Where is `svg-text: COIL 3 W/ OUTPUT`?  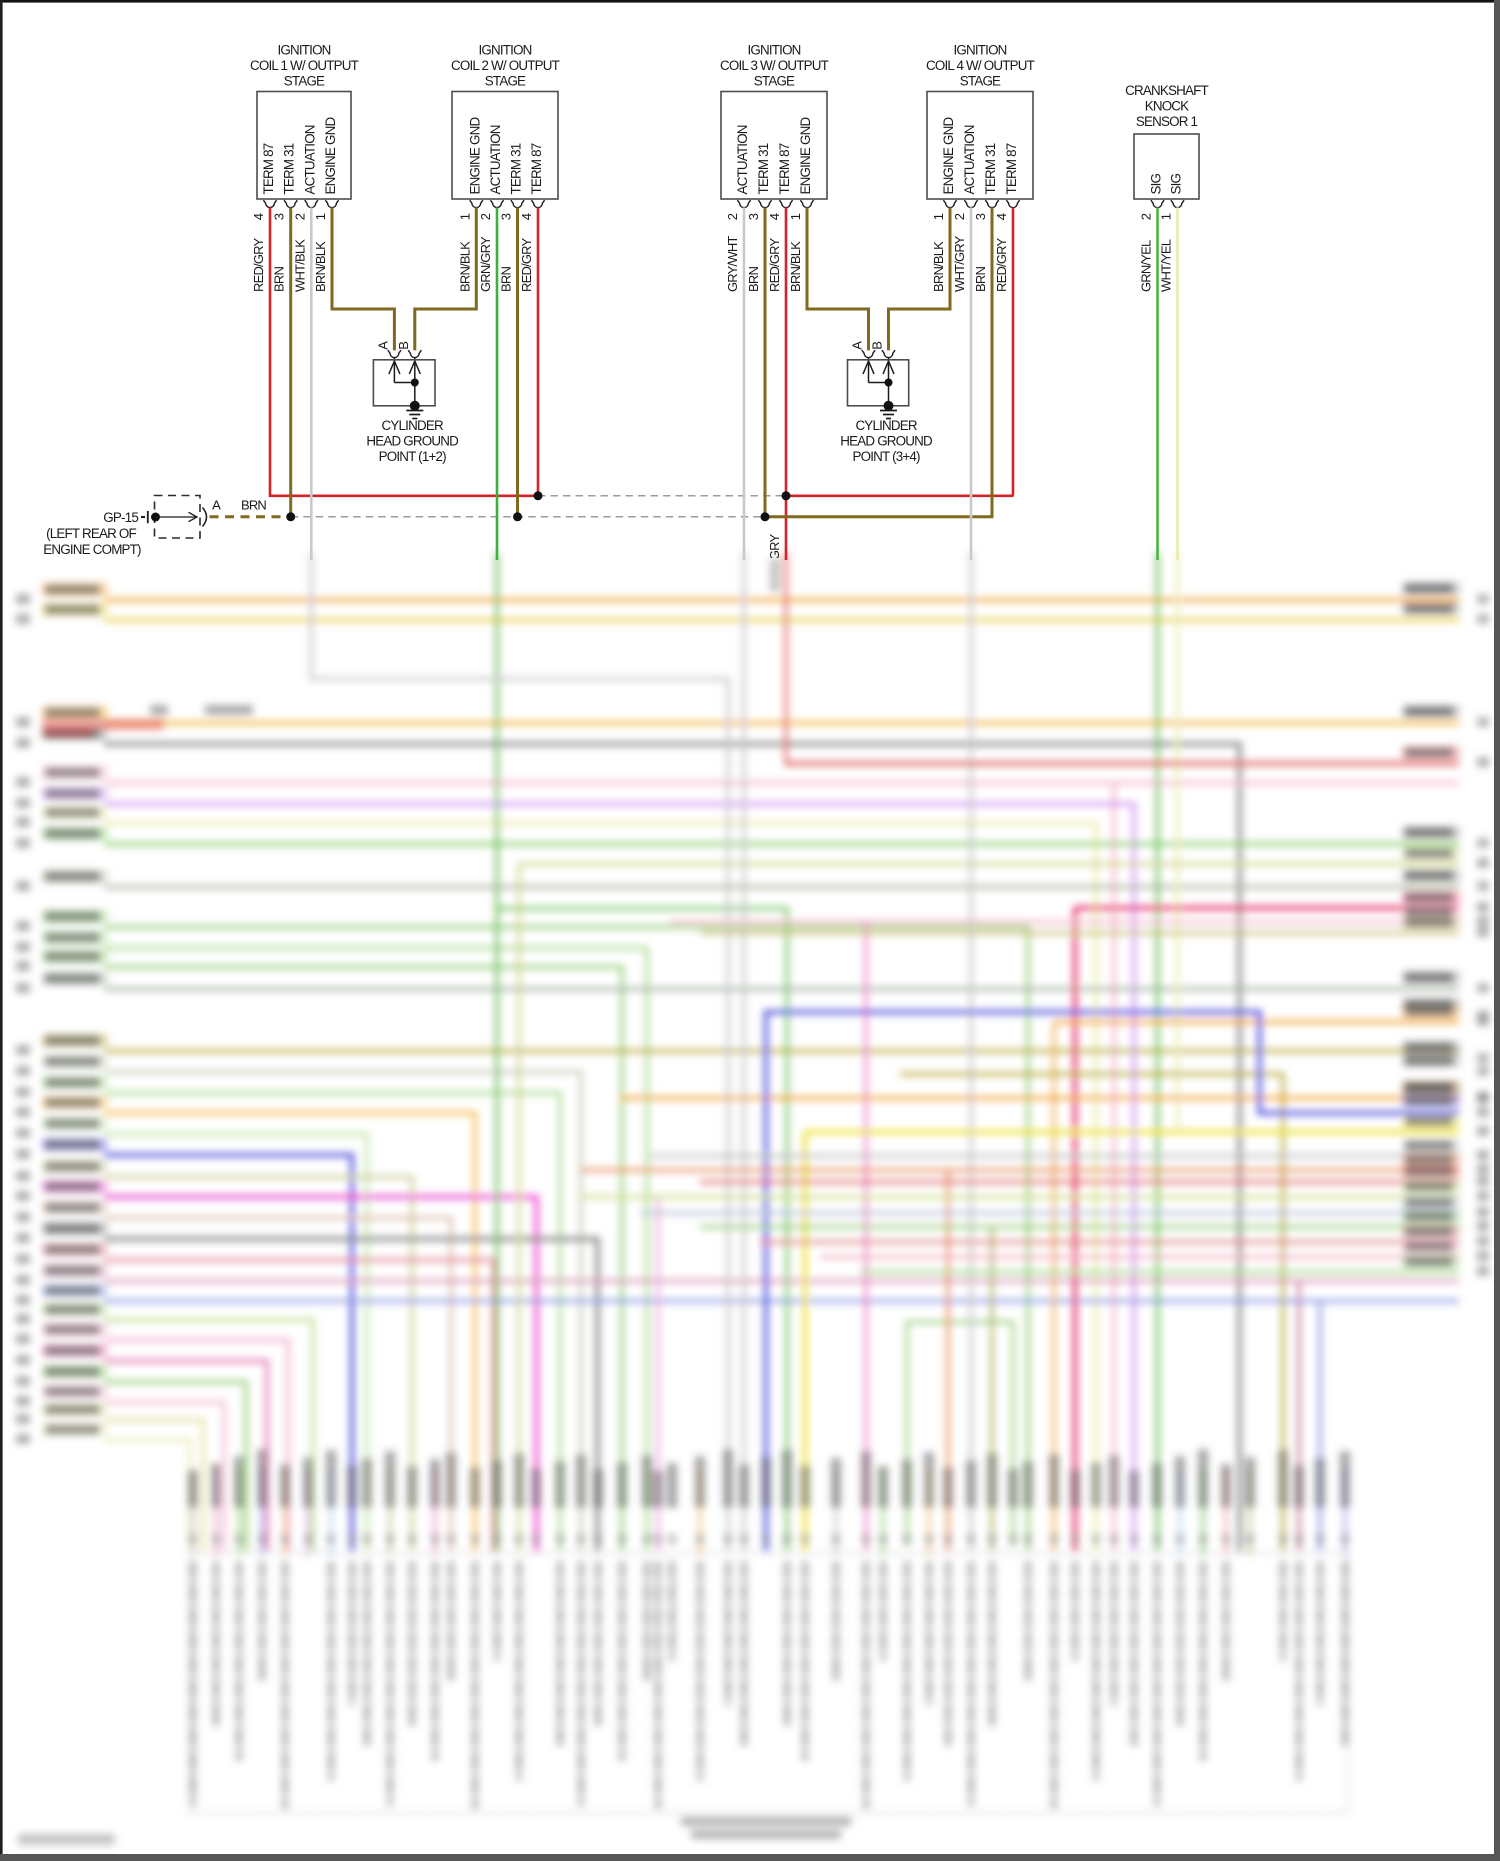 svg-text: COIL 3 W/ OUTPUT is located at coordinates (774, 65).